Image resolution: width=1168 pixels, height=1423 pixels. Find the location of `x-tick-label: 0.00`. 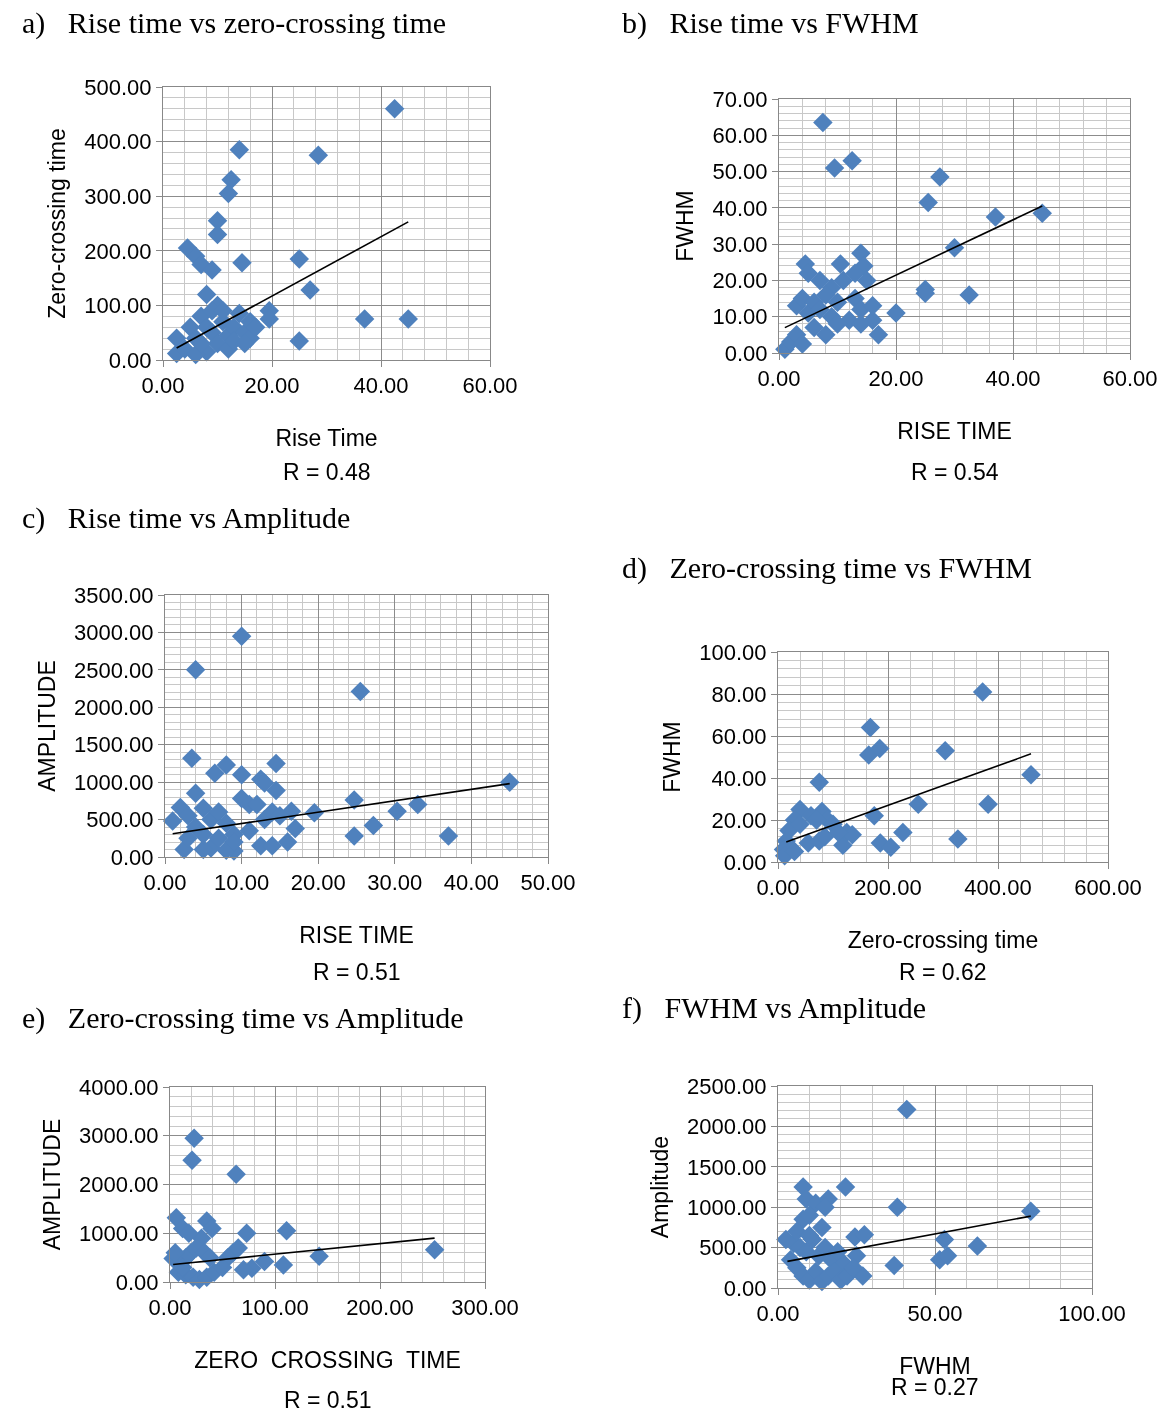

x-tick-label: 0.00 is located at coordinates (163, 386).